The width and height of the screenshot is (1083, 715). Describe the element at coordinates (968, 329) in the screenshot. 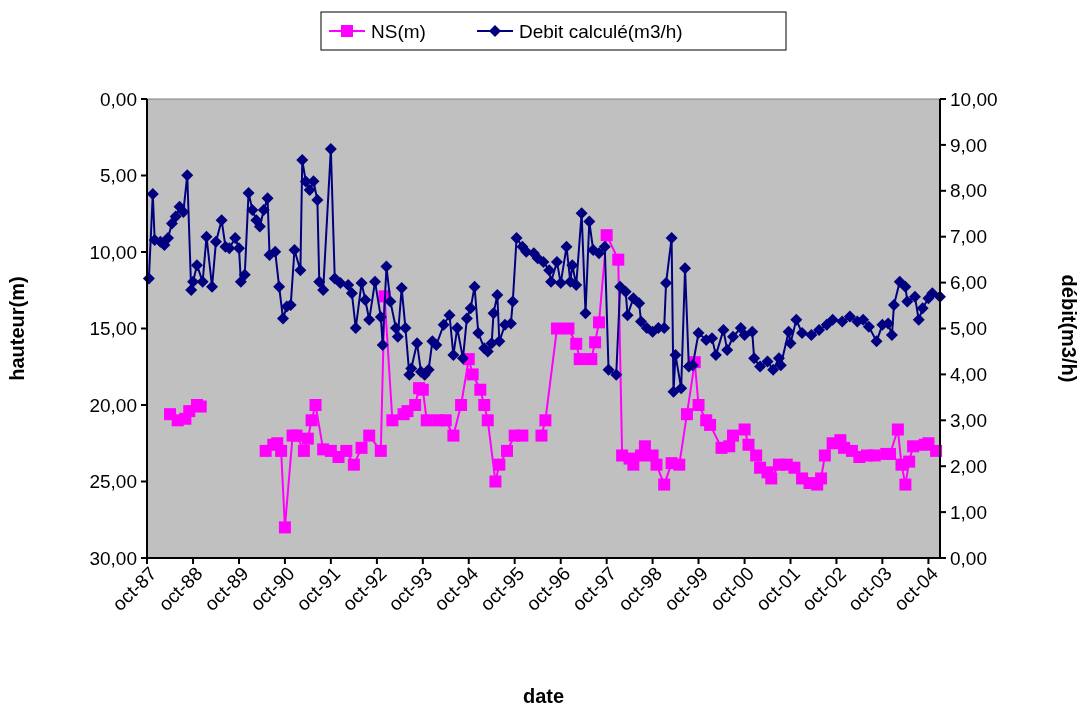

I see `y2-tick-label: 5,00` at that location.